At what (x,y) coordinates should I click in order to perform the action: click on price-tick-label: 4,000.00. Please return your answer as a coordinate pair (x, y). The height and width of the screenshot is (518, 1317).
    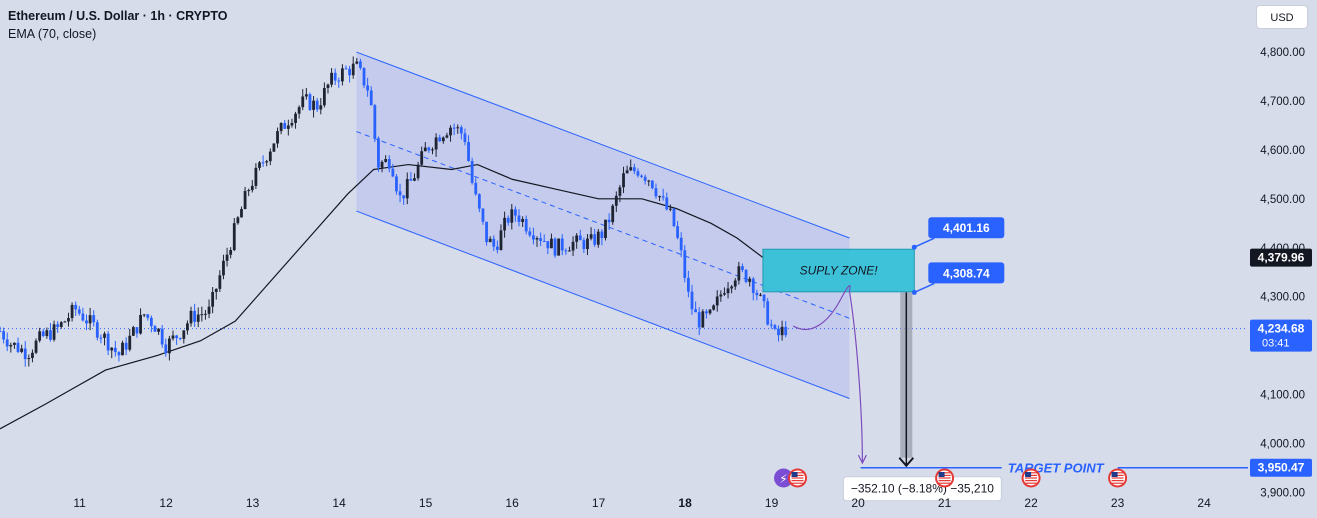
    Looking at the image, I should click on (1282, 444).